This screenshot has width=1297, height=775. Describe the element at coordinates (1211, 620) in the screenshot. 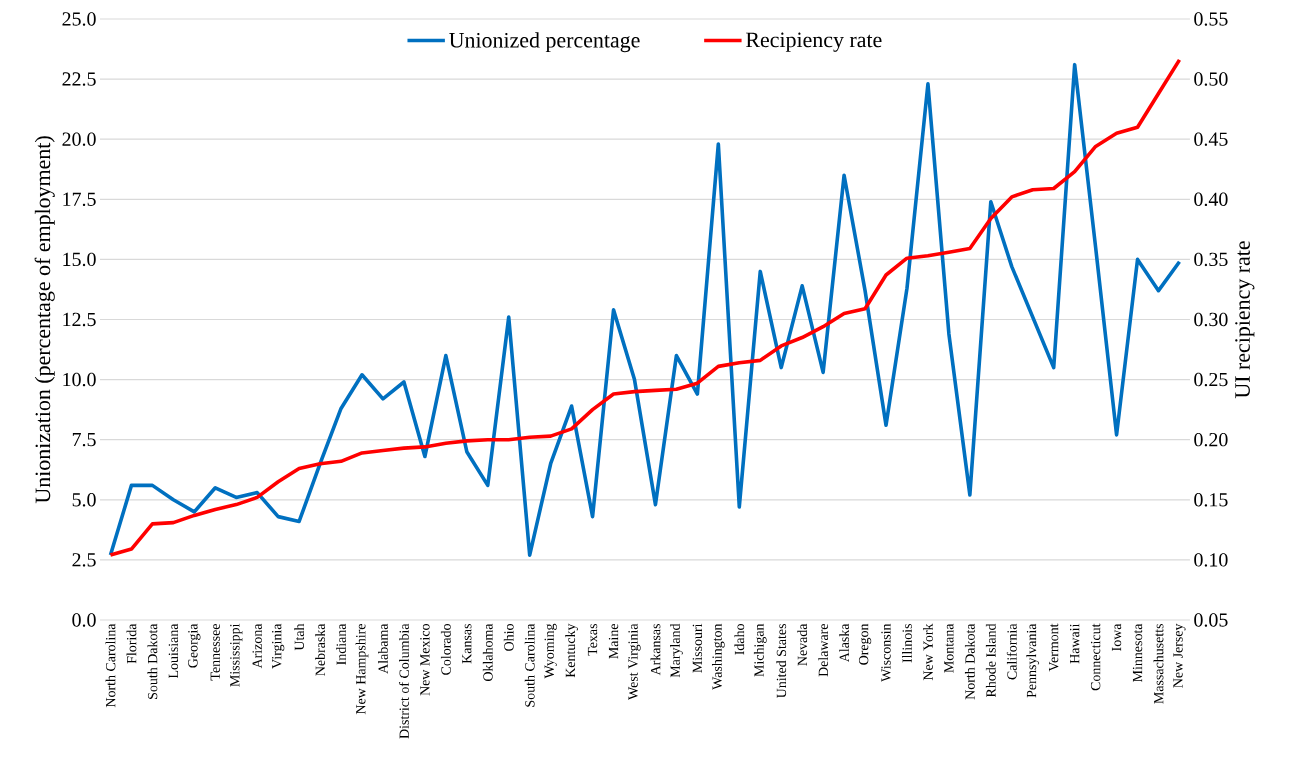

I see `y2-tick-label: 0.05` at that location.